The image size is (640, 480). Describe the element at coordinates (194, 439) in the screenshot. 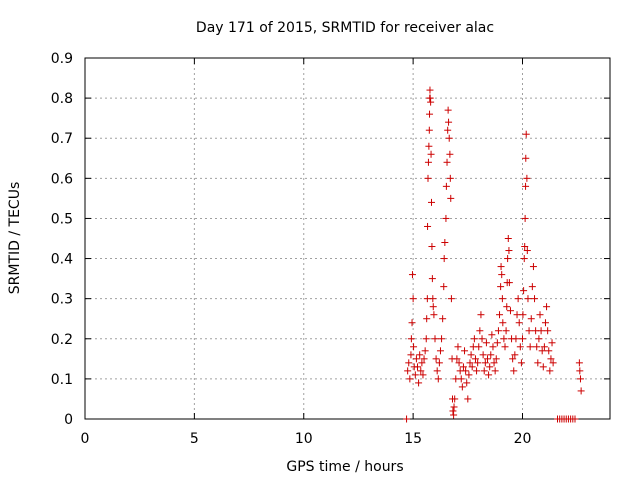

I see `x-tick-label: 5` at that location.